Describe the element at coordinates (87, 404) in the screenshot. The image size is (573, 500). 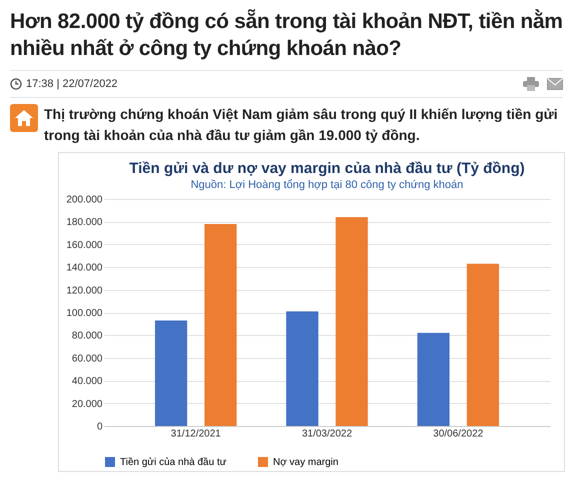
I see `y-tick-label: 20.000` at that location.